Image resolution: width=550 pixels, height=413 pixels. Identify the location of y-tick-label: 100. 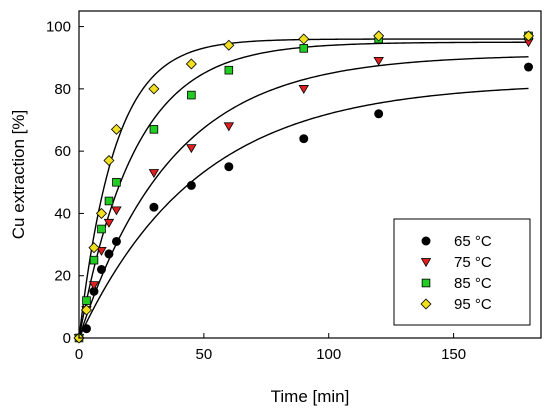
(58, 27).